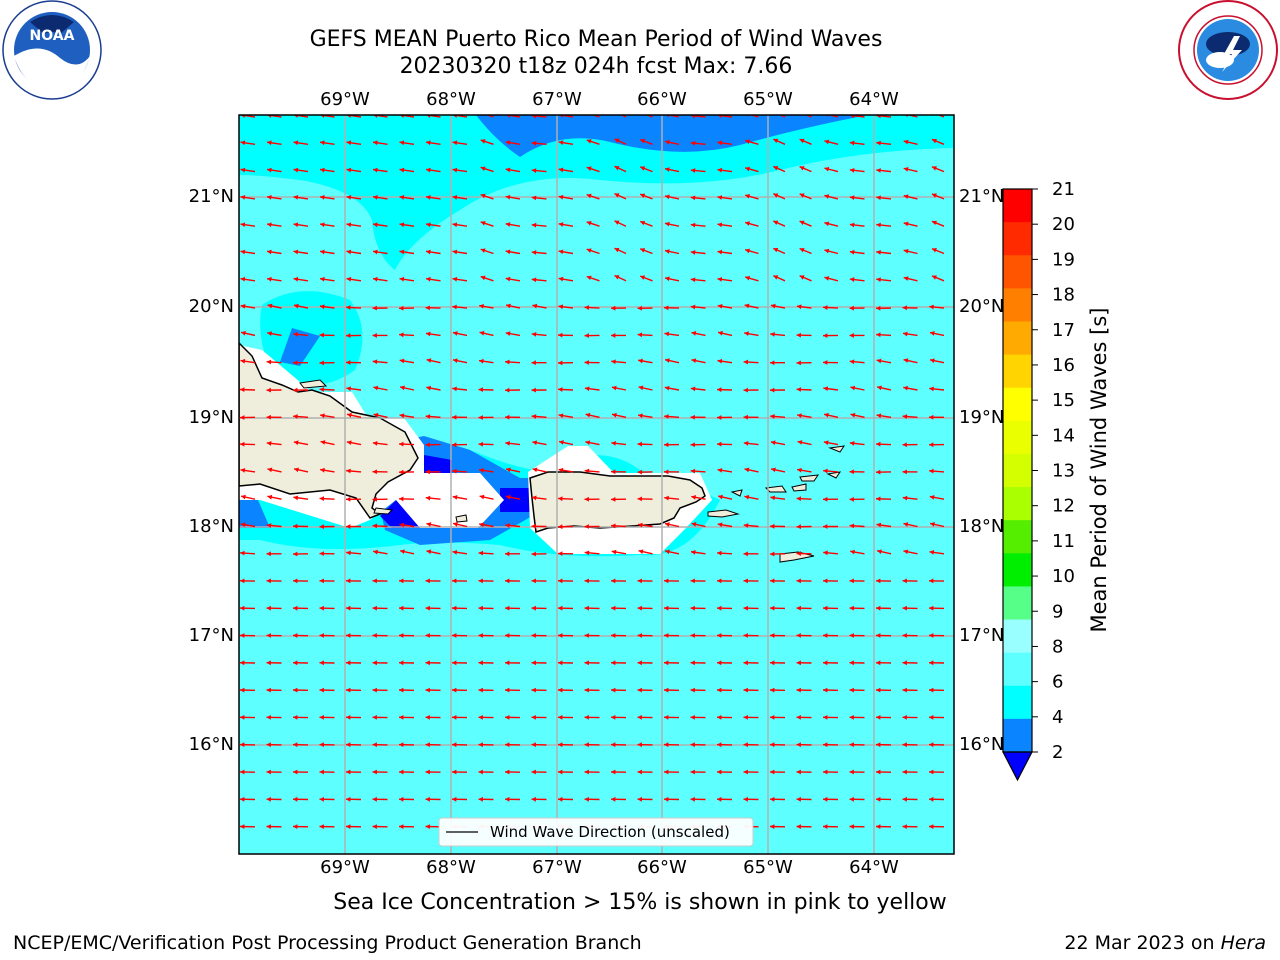 This screenshot has height=960, width=1280. I want to click on date-stamp: 22 Mar 2023 on Hera, so click(1165, 943).